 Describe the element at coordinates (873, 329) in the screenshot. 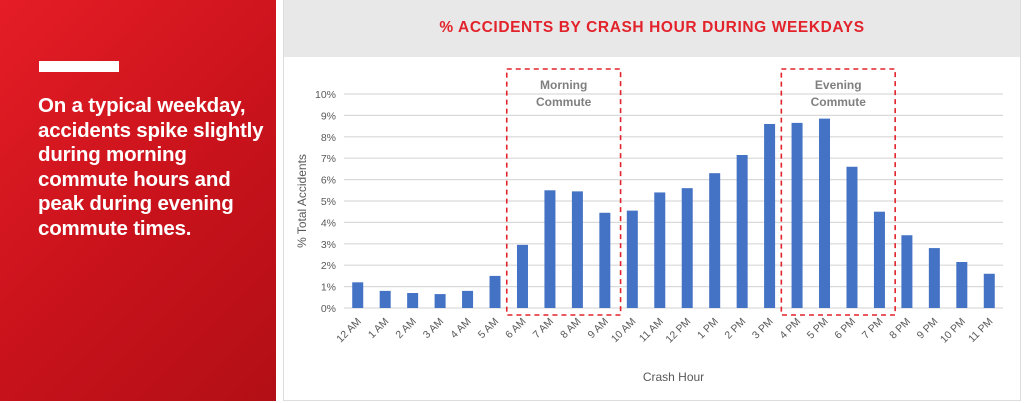

I see `x-tick-label: 7 PM` at that location.